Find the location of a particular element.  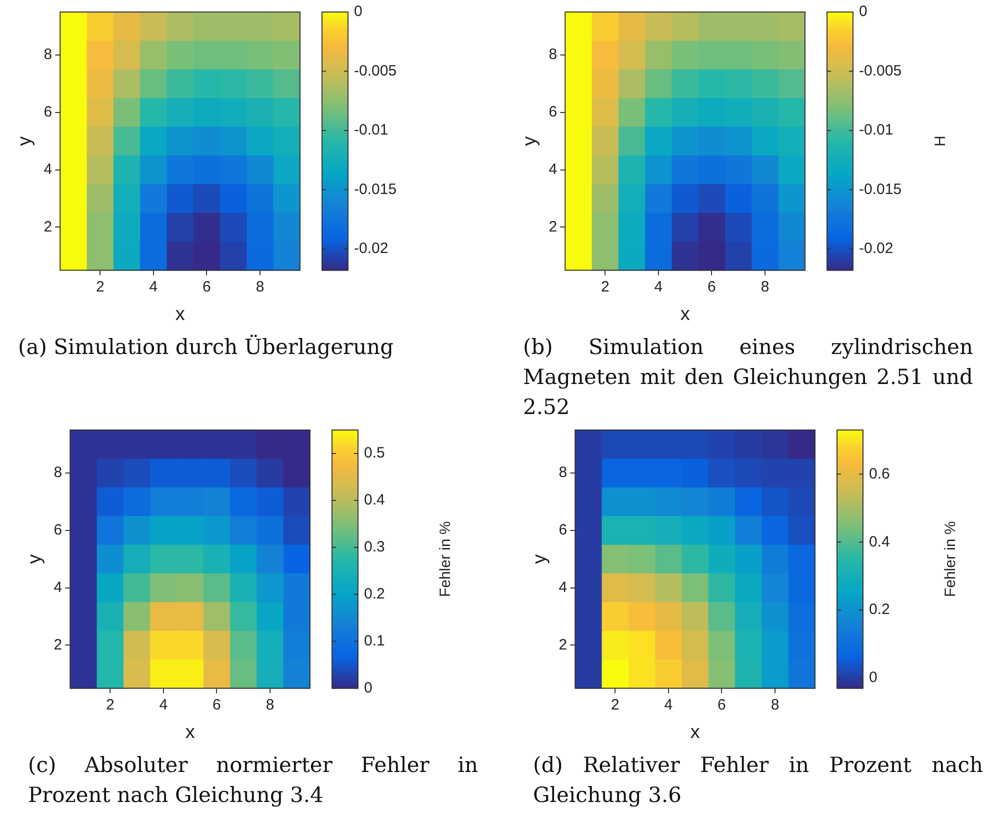

text: (a) Simulation durch Überlagerung is located at coordinates (206, 347).